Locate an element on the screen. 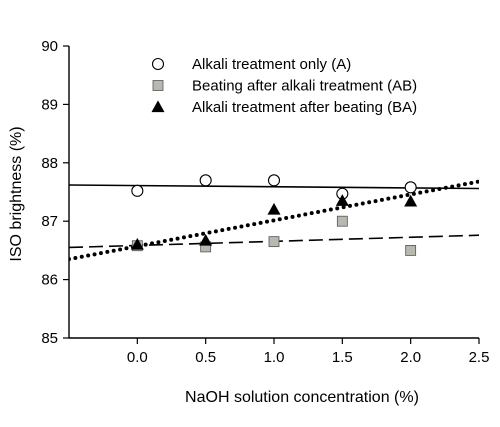 This screenshot has height=427, width=500. x-axis-title: NaOH solution concentration (%) is located at coordinates (302, 397).